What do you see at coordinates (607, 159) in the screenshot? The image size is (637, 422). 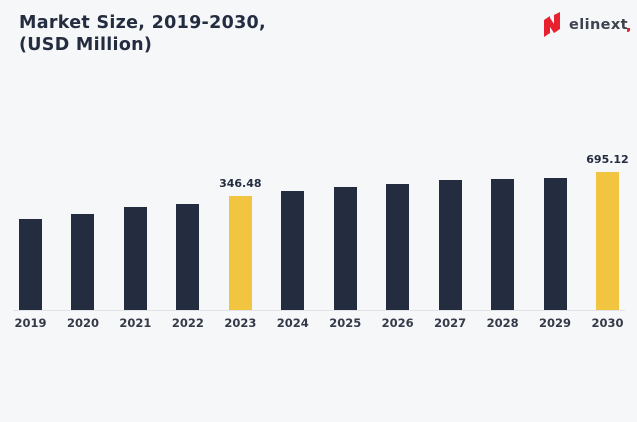 I see `bar-value-label-2030: 695.12` at bounding box center [607, 159].